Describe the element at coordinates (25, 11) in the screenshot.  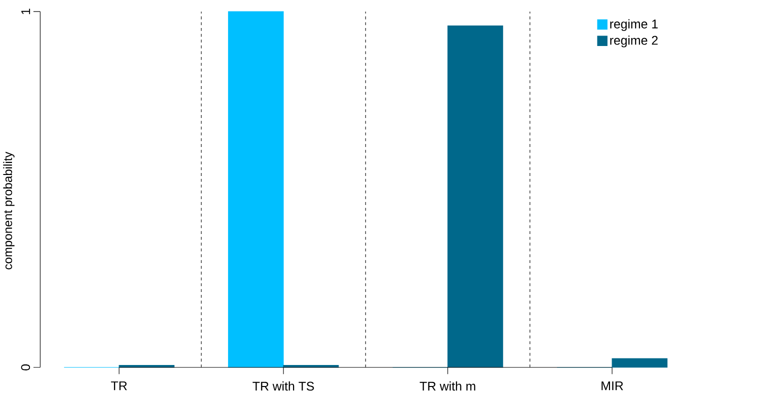
I see `y-tick-label: 1` at that location.